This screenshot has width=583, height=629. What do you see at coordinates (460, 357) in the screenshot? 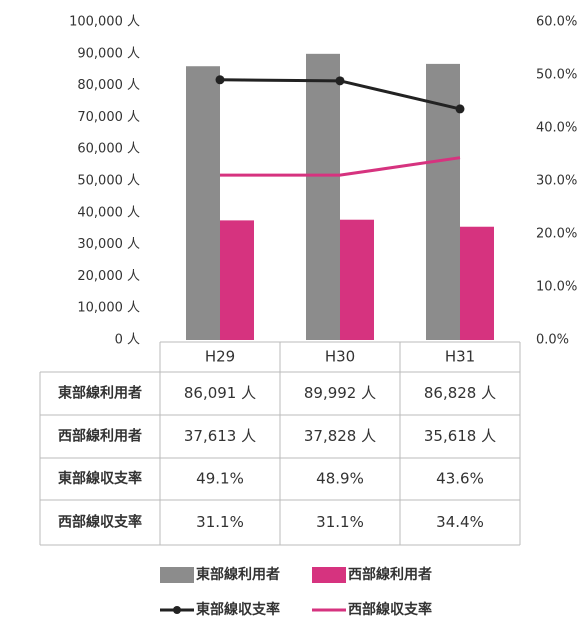
I see `column-header: H31` at bounding box center [460, 357].